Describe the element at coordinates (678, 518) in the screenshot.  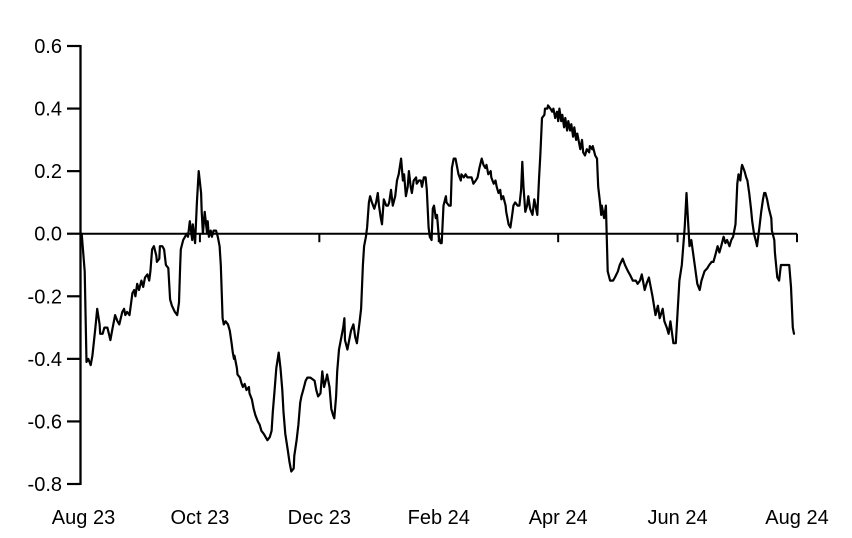
I see `x-tick-label: Jun 24` at that location.